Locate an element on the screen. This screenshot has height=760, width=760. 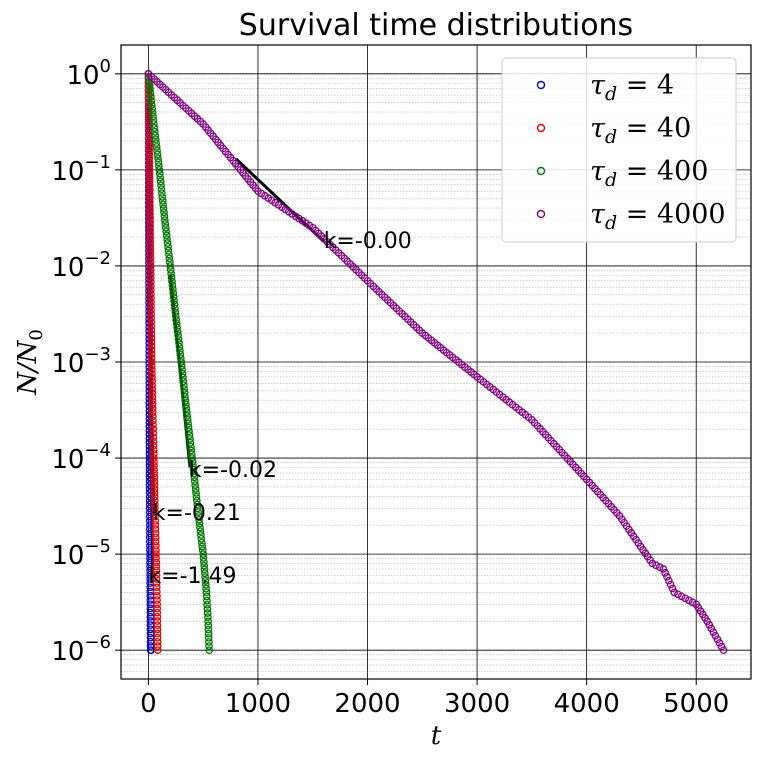
y-ticks: 100 10−1 10−2 10−3 10−4 10−5 10−6 is located at coordinates (86, 361).